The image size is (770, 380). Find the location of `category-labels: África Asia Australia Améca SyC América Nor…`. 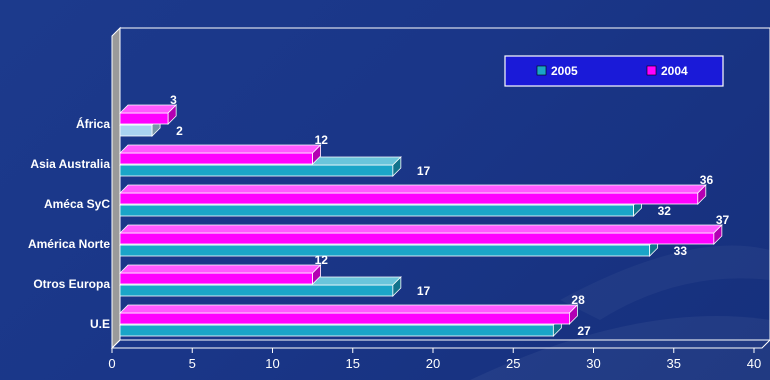

category-labels: África Asia Australia Améca SyC América Nor… is located at coordinates (69, 223).